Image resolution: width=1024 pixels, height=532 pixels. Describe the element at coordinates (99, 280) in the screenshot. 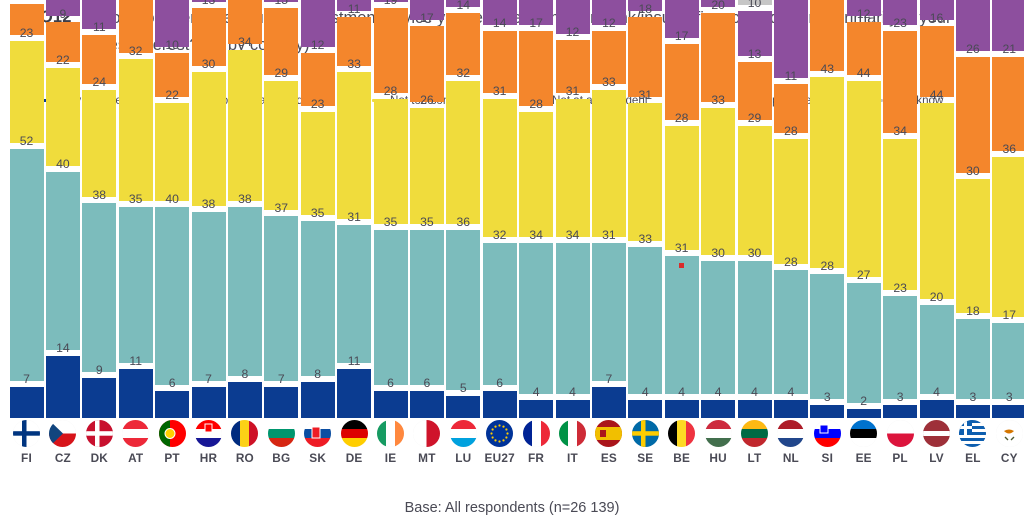

I see `bar-segment: 38` at that location.